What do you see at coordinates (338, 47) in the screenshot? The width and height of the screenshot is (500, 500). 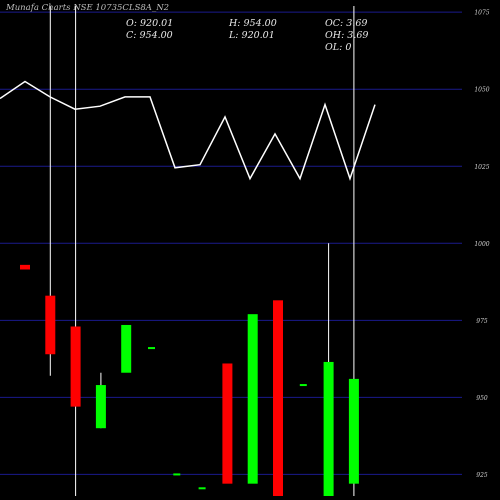 I see `ol-value: OL: 0` at bounding box center [338, 47].